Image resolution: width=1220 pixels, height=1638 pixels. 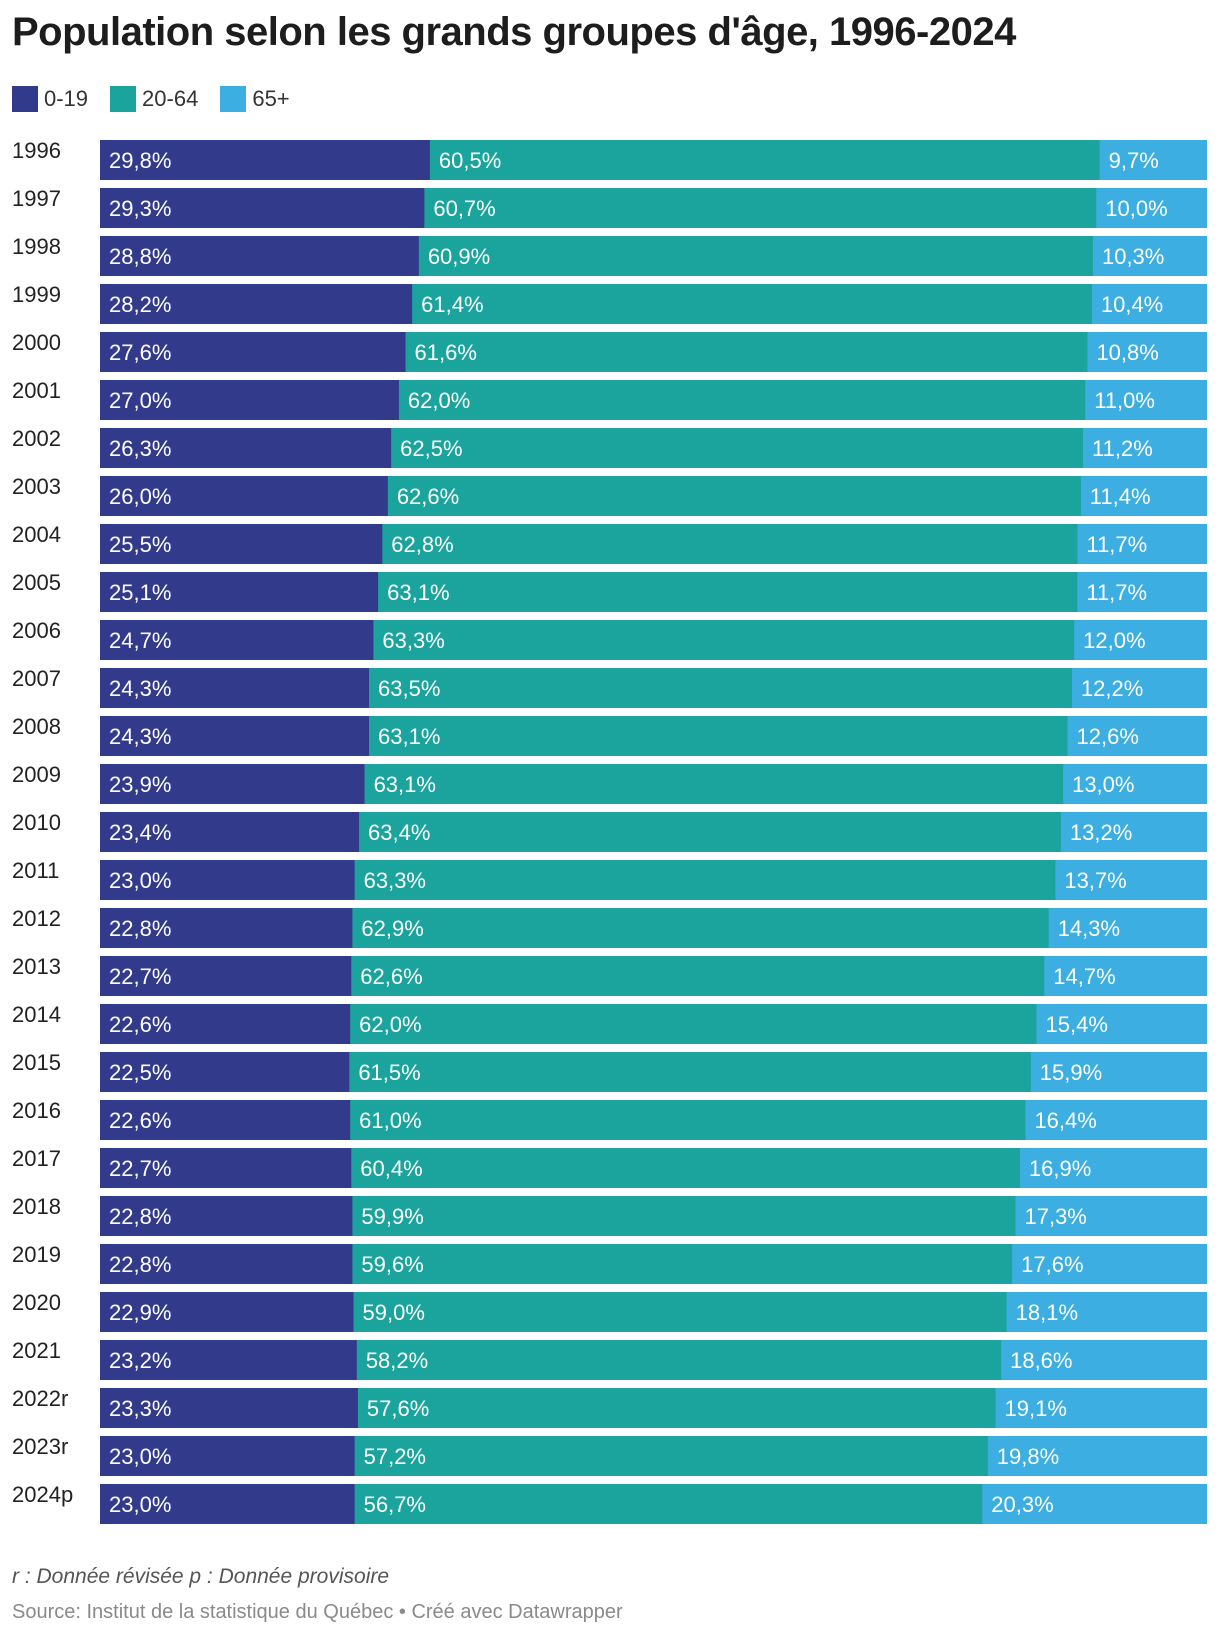 What do you see at coordinates (271, 98) in the screenshot?
I see `legend-label-65plus: 65+` at bounding box center [271, 98].